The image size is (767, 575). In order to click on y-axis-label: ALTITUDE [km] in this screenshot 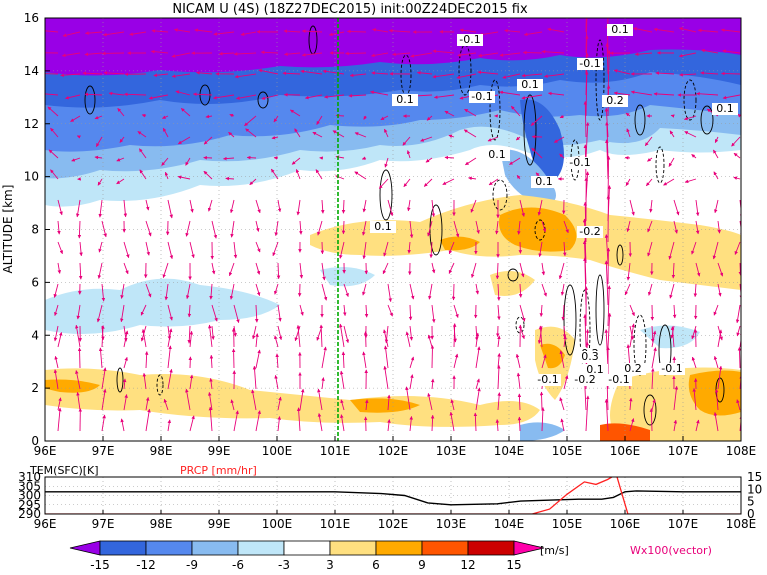, I will do `click(8, 229)`.